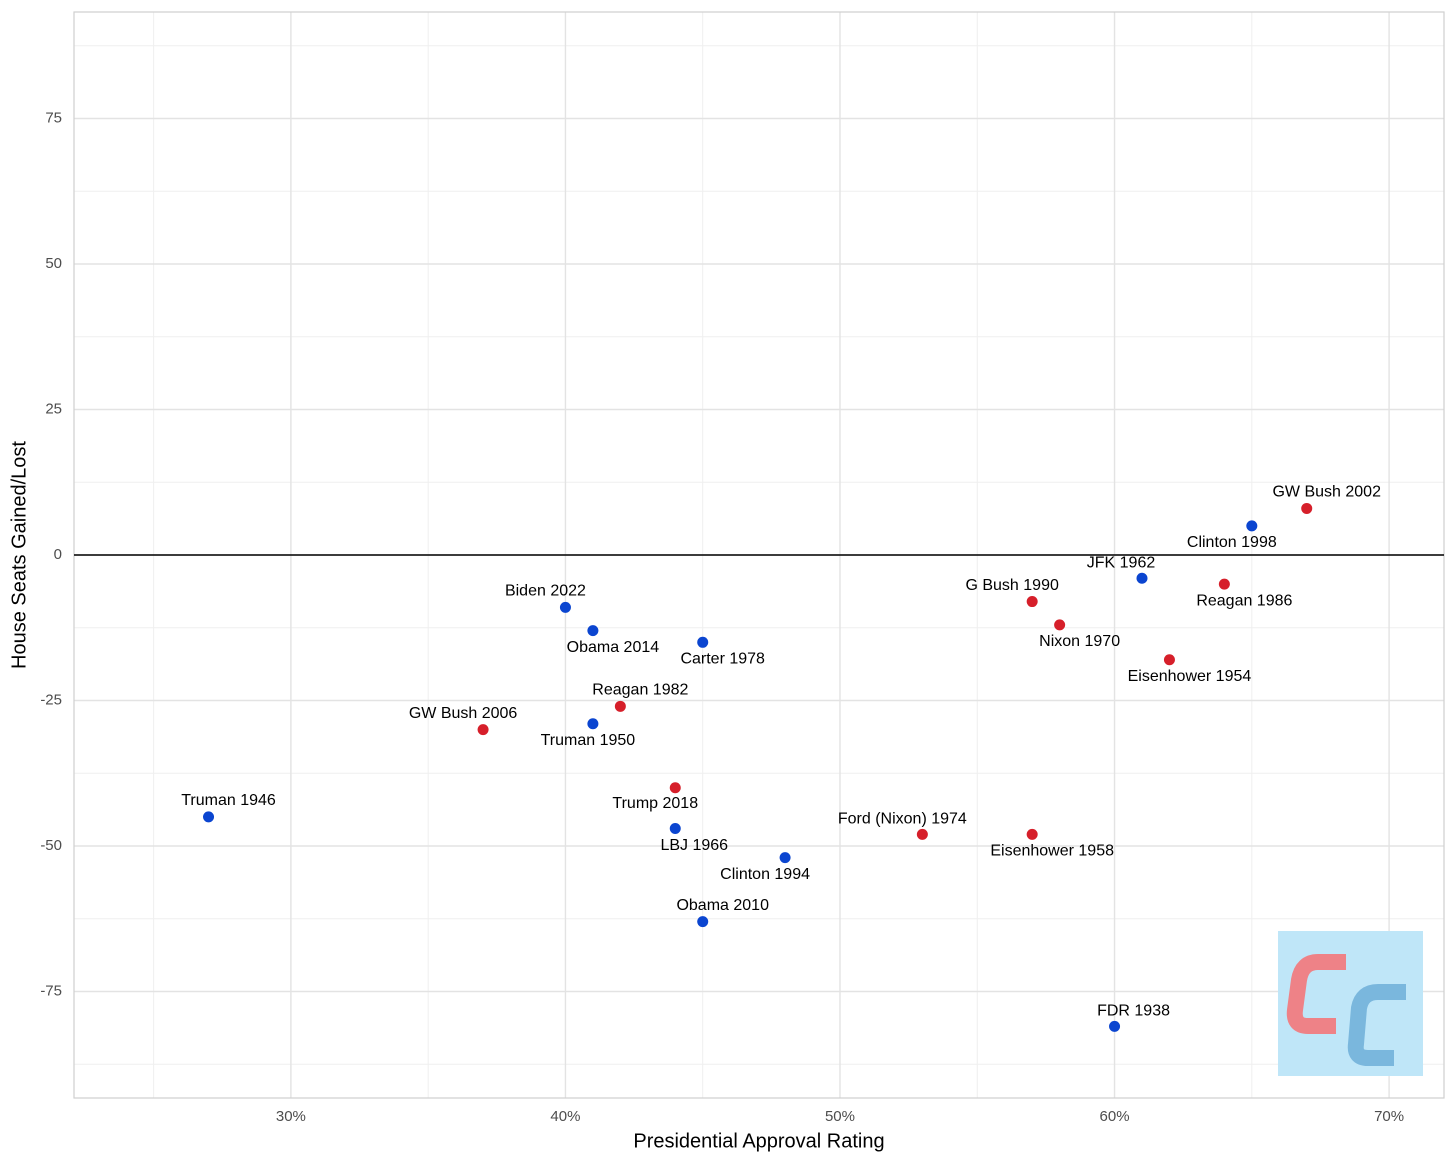  Describe the element at coordinates (655, 803) in the screenshot. I see `point-label: Trump 2018` at that location.